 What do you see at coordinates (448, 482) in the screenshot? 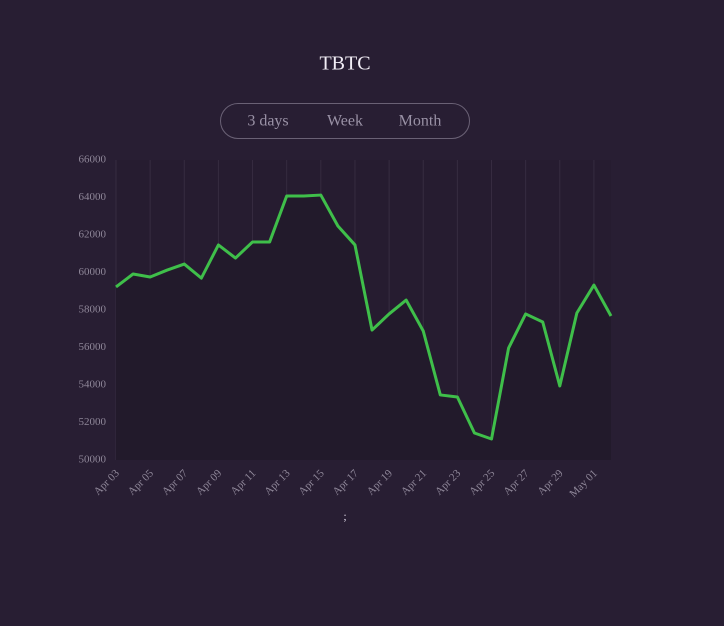
I see `x-tick-label: Apr 23` at bounding box center [448, 482].